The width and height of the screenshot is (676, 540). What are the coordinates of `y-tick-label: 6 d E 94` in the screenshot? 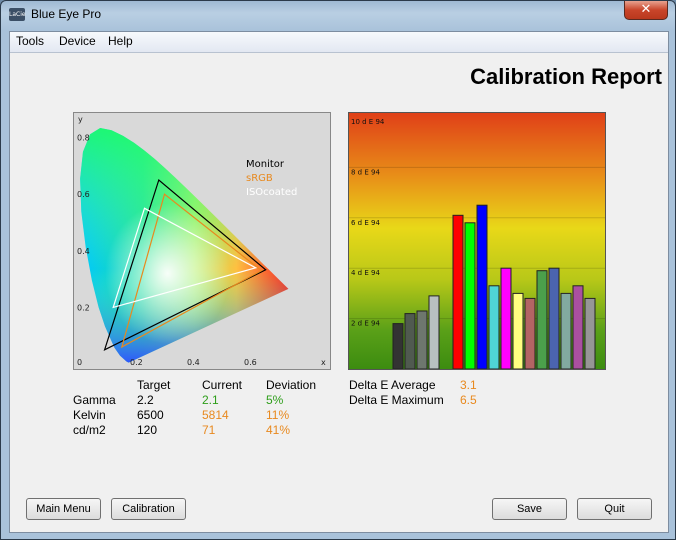 It's located at (365, 223).